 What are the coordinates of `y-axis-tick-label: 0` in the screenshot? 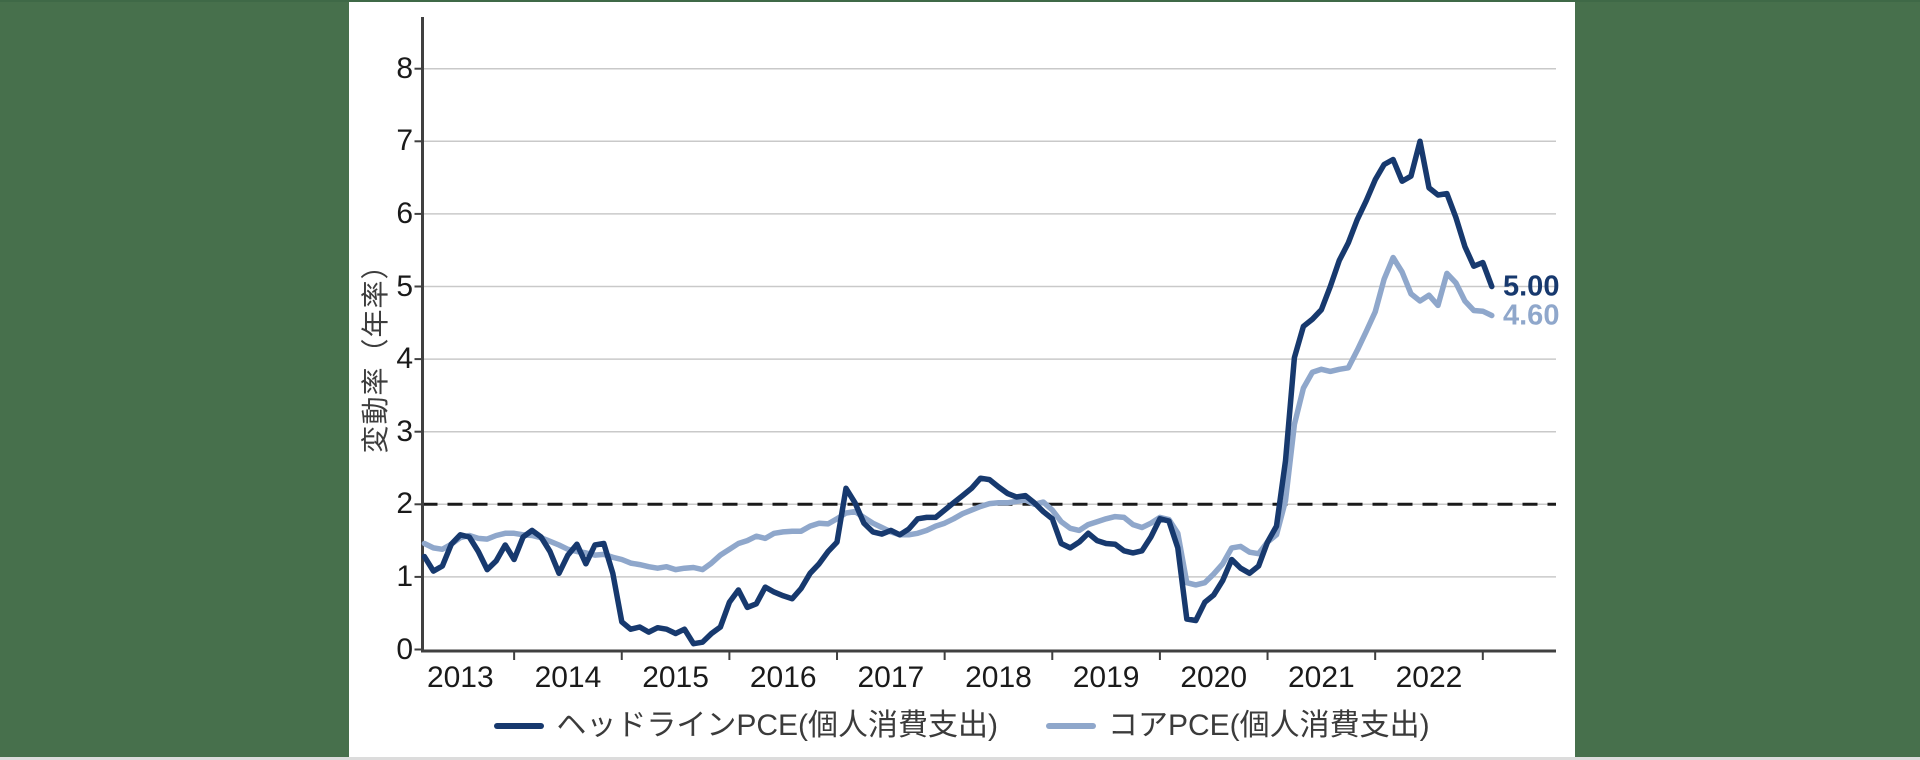 It's located at (404, 649).